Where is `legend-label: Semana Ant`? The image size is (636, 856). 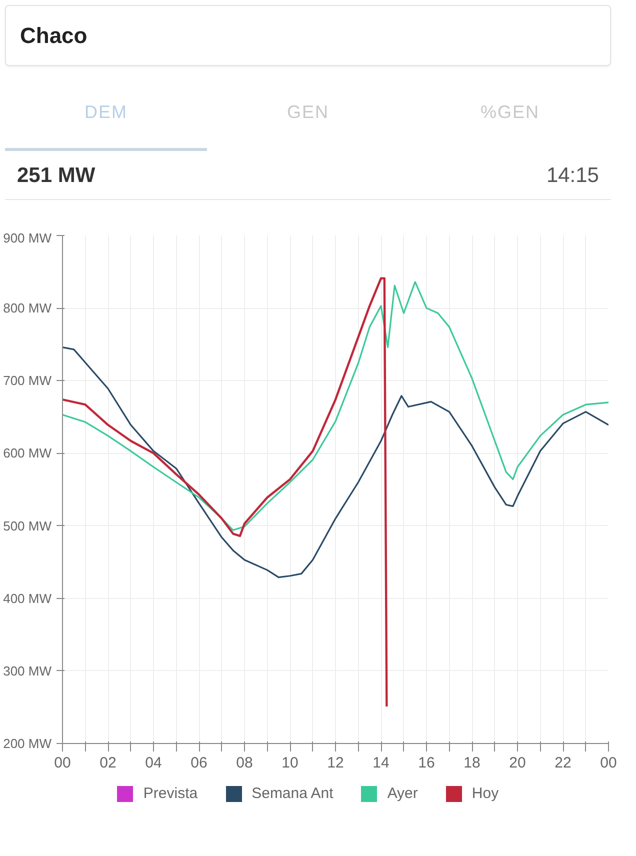 legend-label: Semana Ant is located at coordinates (293, 794).